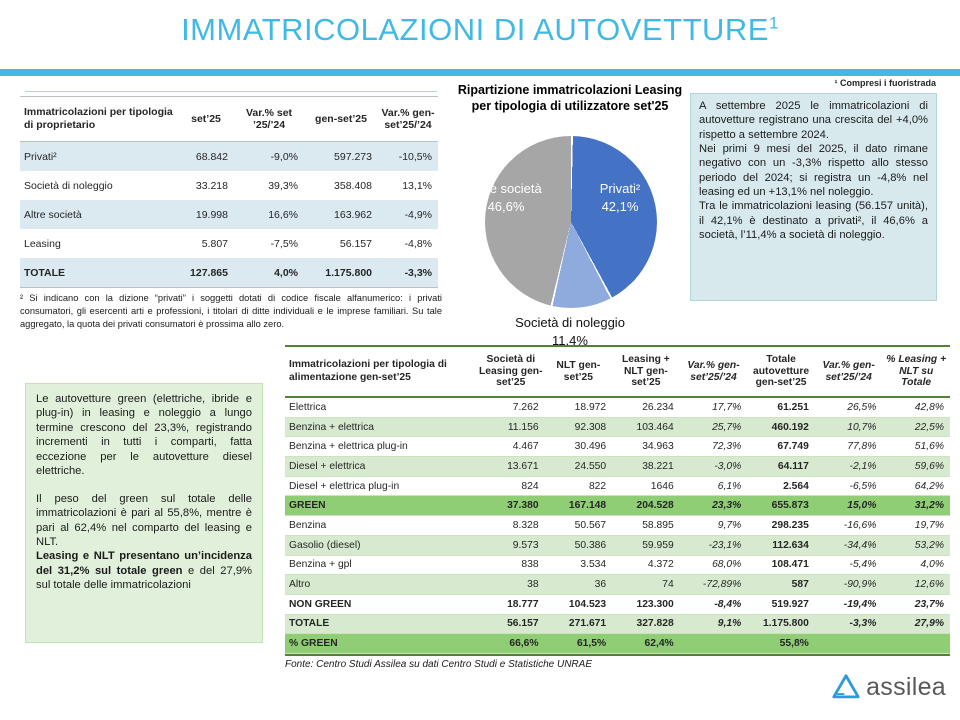 The image size is (960, 720). Describe the element at coordinates (229, 243) in the screenshot. I see `table-row: Leasing 5.807 -7,5% 56.157 -4,8%` at that location.